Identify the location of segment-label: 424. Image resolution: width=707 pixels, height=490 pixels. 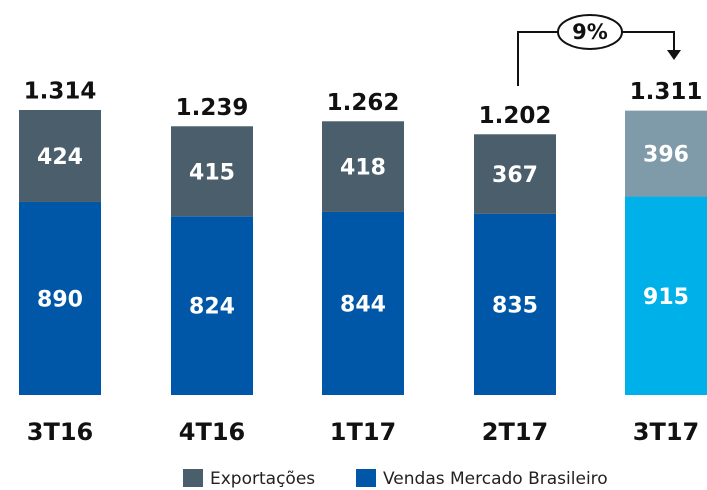
(60, 157).